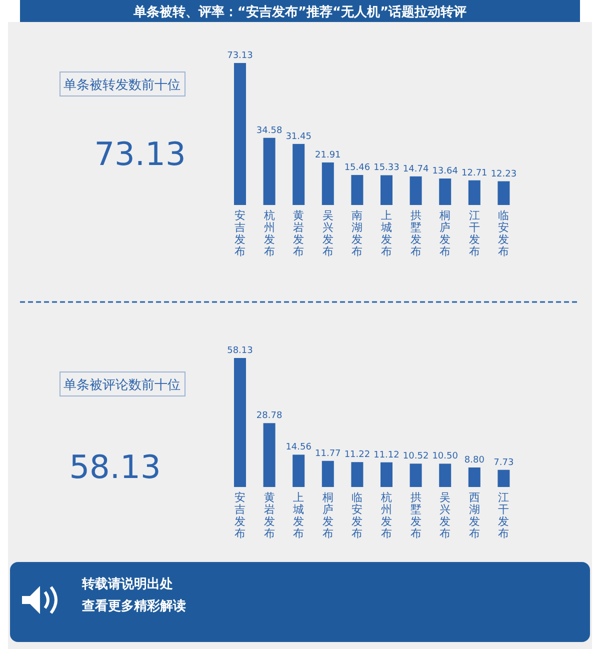  I want to click on text: 单条被转发数前十位, so click(122, 85).